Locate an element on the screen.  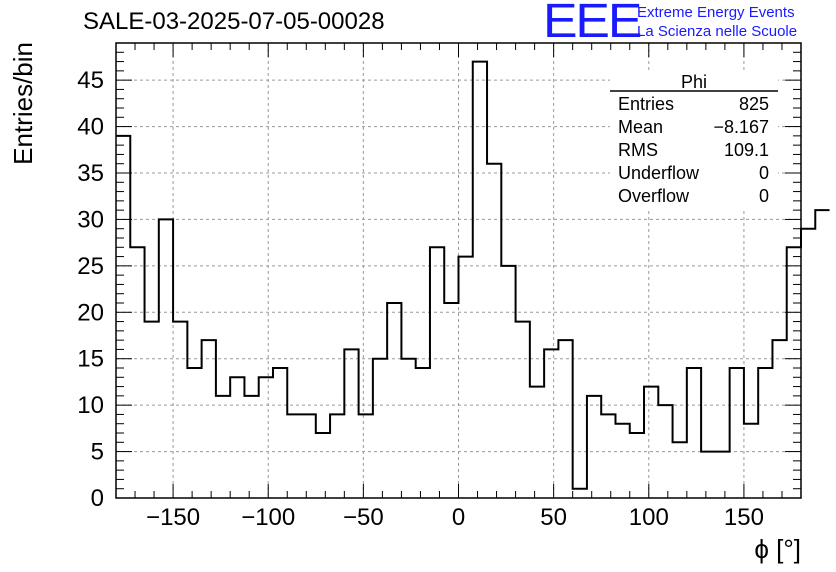
stats-label: Overflow is located at coordinates (654, 196).